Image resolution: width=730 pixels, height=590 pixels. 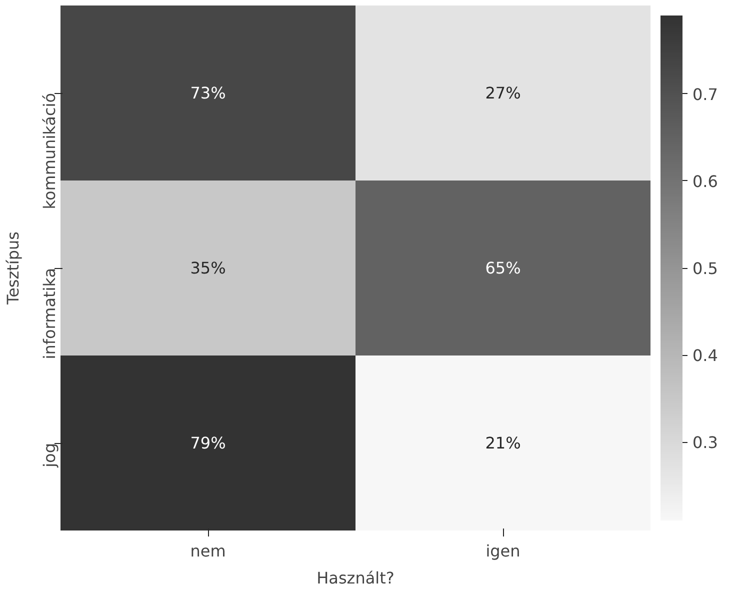 What do you see at coordinates (705, 268) in the screenshot?
I see `color-bar-label: 0.5` at bounding box center [705, 268].